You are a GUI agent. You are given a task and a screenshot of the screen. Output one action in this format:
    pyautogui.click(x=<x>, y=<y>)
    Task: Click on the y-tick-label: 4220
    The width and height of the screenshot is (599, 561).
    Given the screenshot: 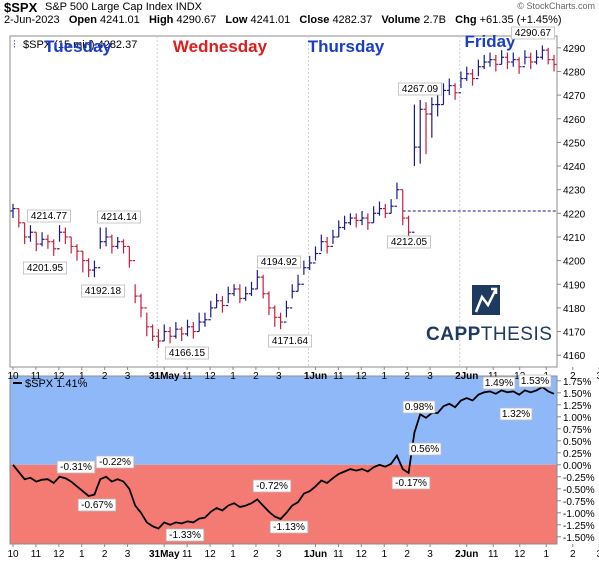 What is the action you would take?
    pyautogui.click(x=574, y=214)
    